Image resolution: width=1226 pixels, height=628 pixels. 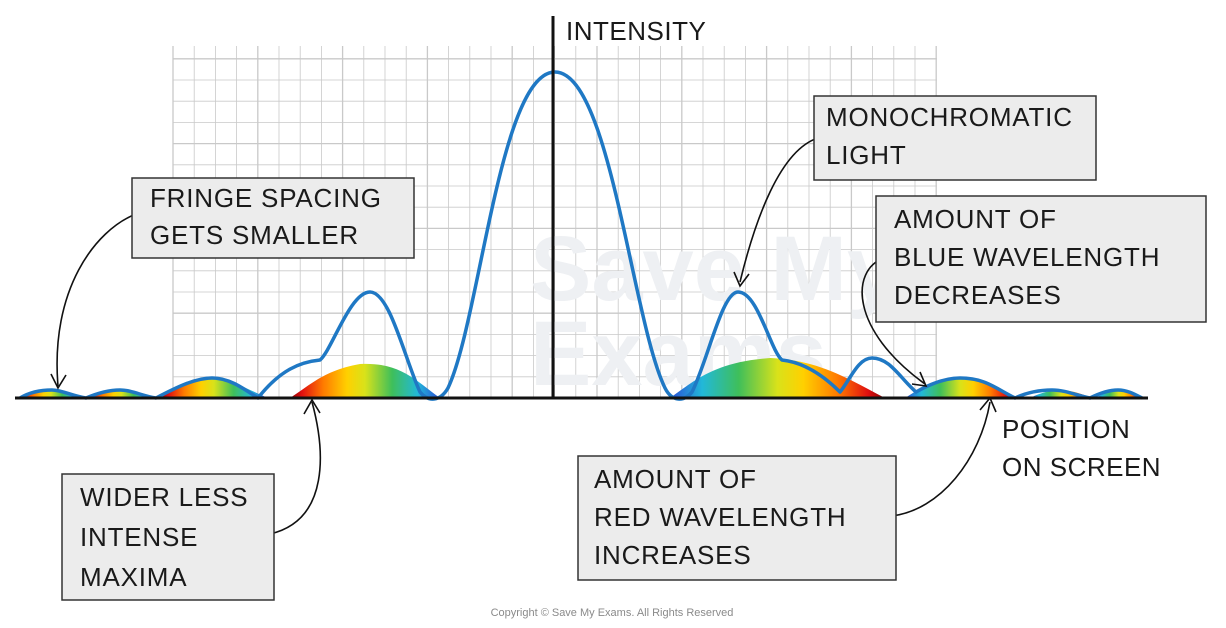 I want to click on annotation-text-line-1: MONOCHROMATIC, so click(x=949, y=117).